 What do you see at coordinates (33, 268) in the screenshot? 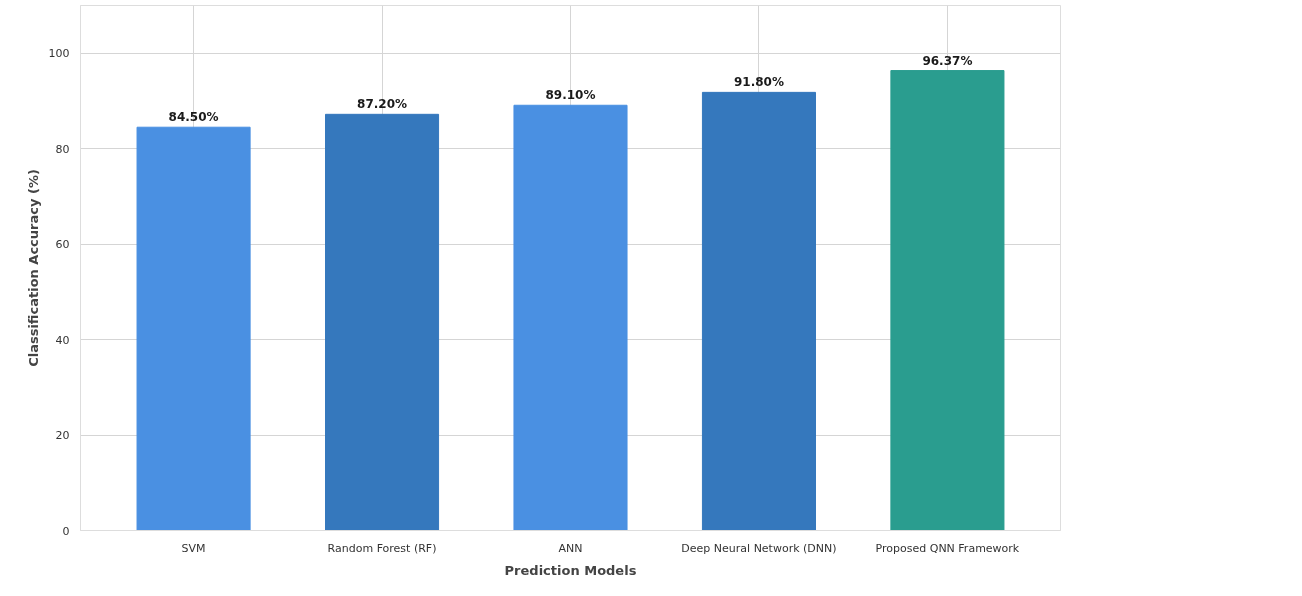
I see `y-axis-title: Classification Accuracy (%)` at bounding box center [33, 268].